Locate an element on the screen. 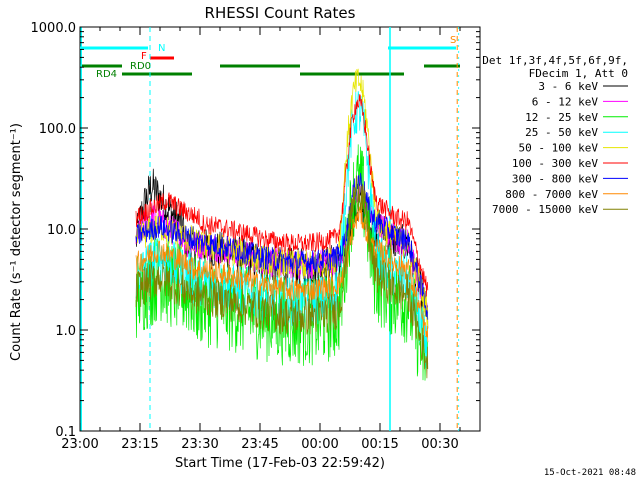 The width and height of the screenshot is (640, 480). legend-entry-label: 800 - 7000 keV is located at coordinates (551, 194).